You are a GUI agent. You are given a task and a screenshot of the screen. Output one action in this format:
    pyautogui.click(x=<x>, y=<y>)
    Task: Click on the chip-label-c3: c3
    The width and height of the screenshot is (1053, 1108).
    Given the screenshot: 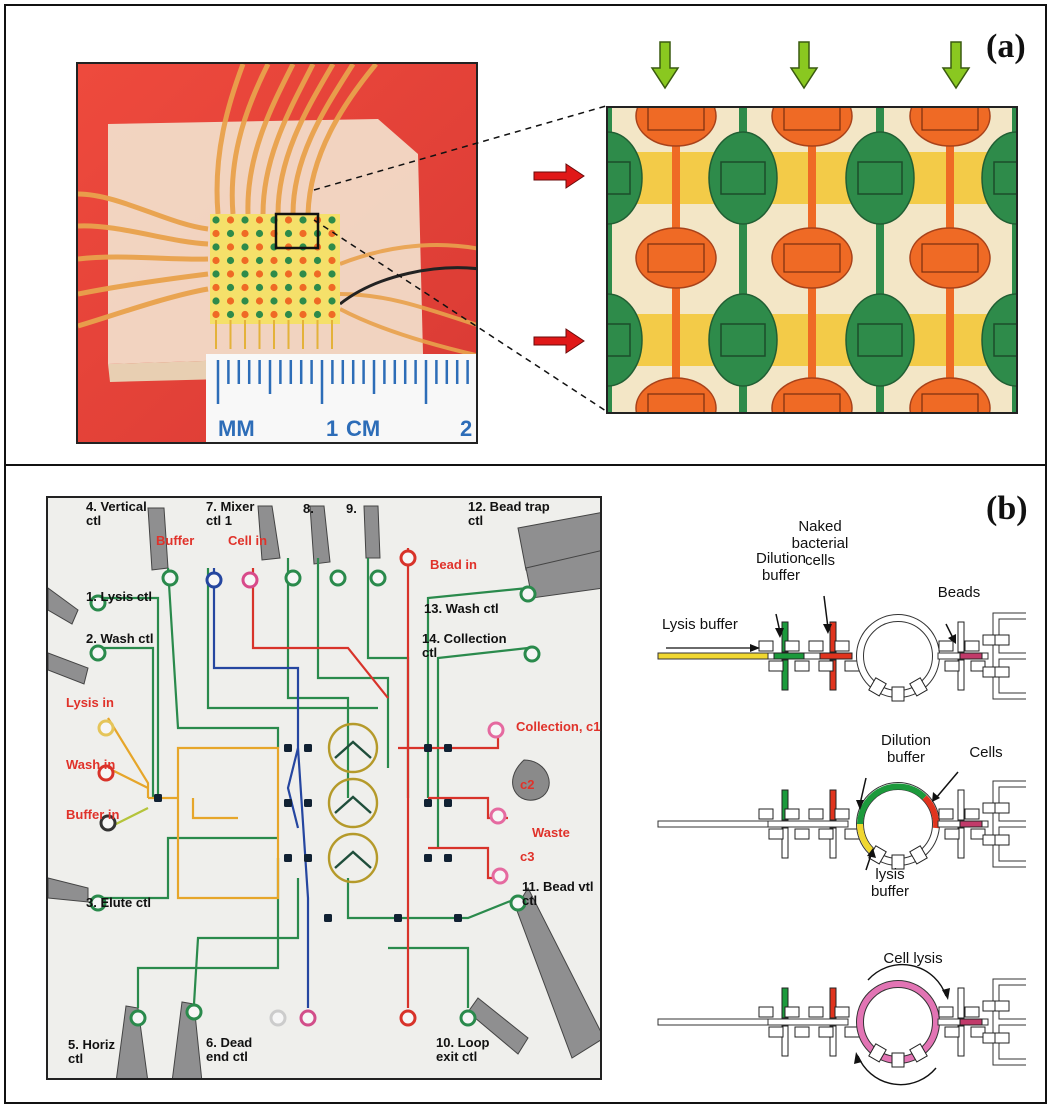 What is the action you would take?
    pyautogui.click(x=527, y=856)
    